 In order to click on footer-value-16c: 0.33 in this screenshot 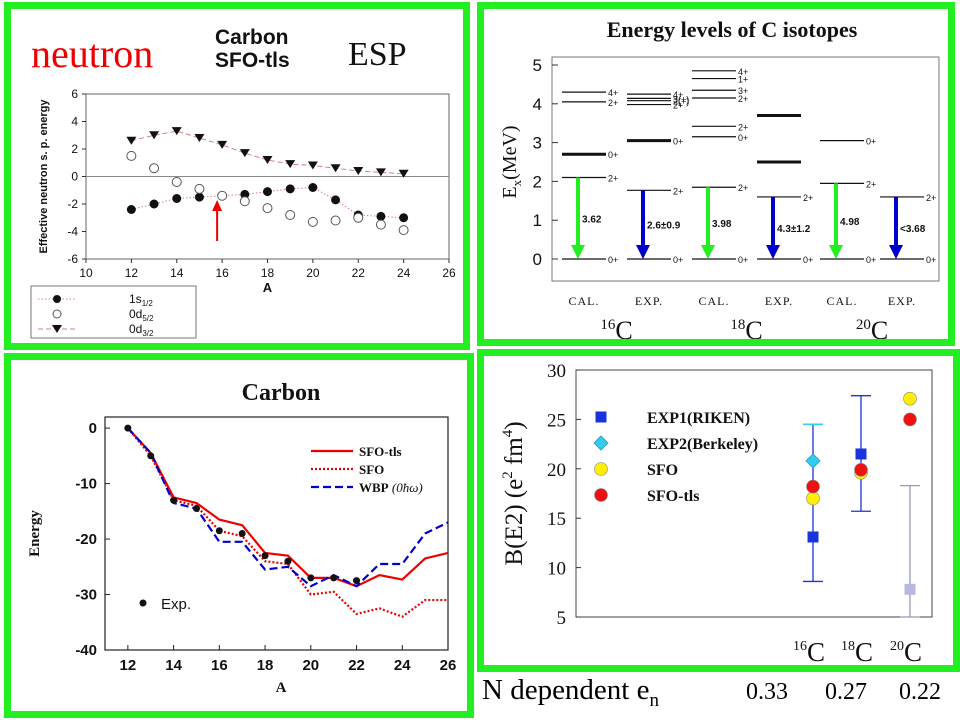, I will do `click(767, 692)`.